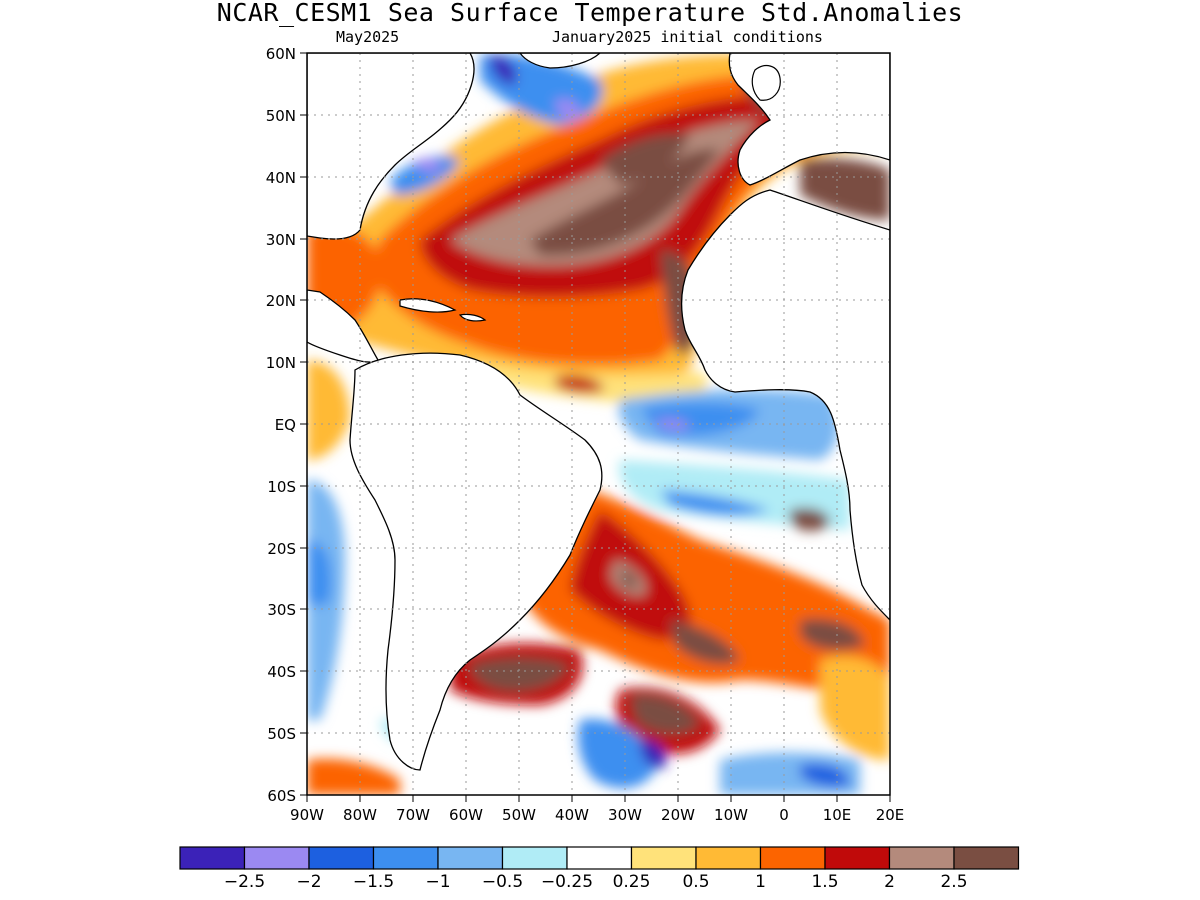 The height and width of the screenshot is (900, 1200). Describe the element at coordinates (281, 487) in the screenshot. I see `lat-label: 10S` at that location.